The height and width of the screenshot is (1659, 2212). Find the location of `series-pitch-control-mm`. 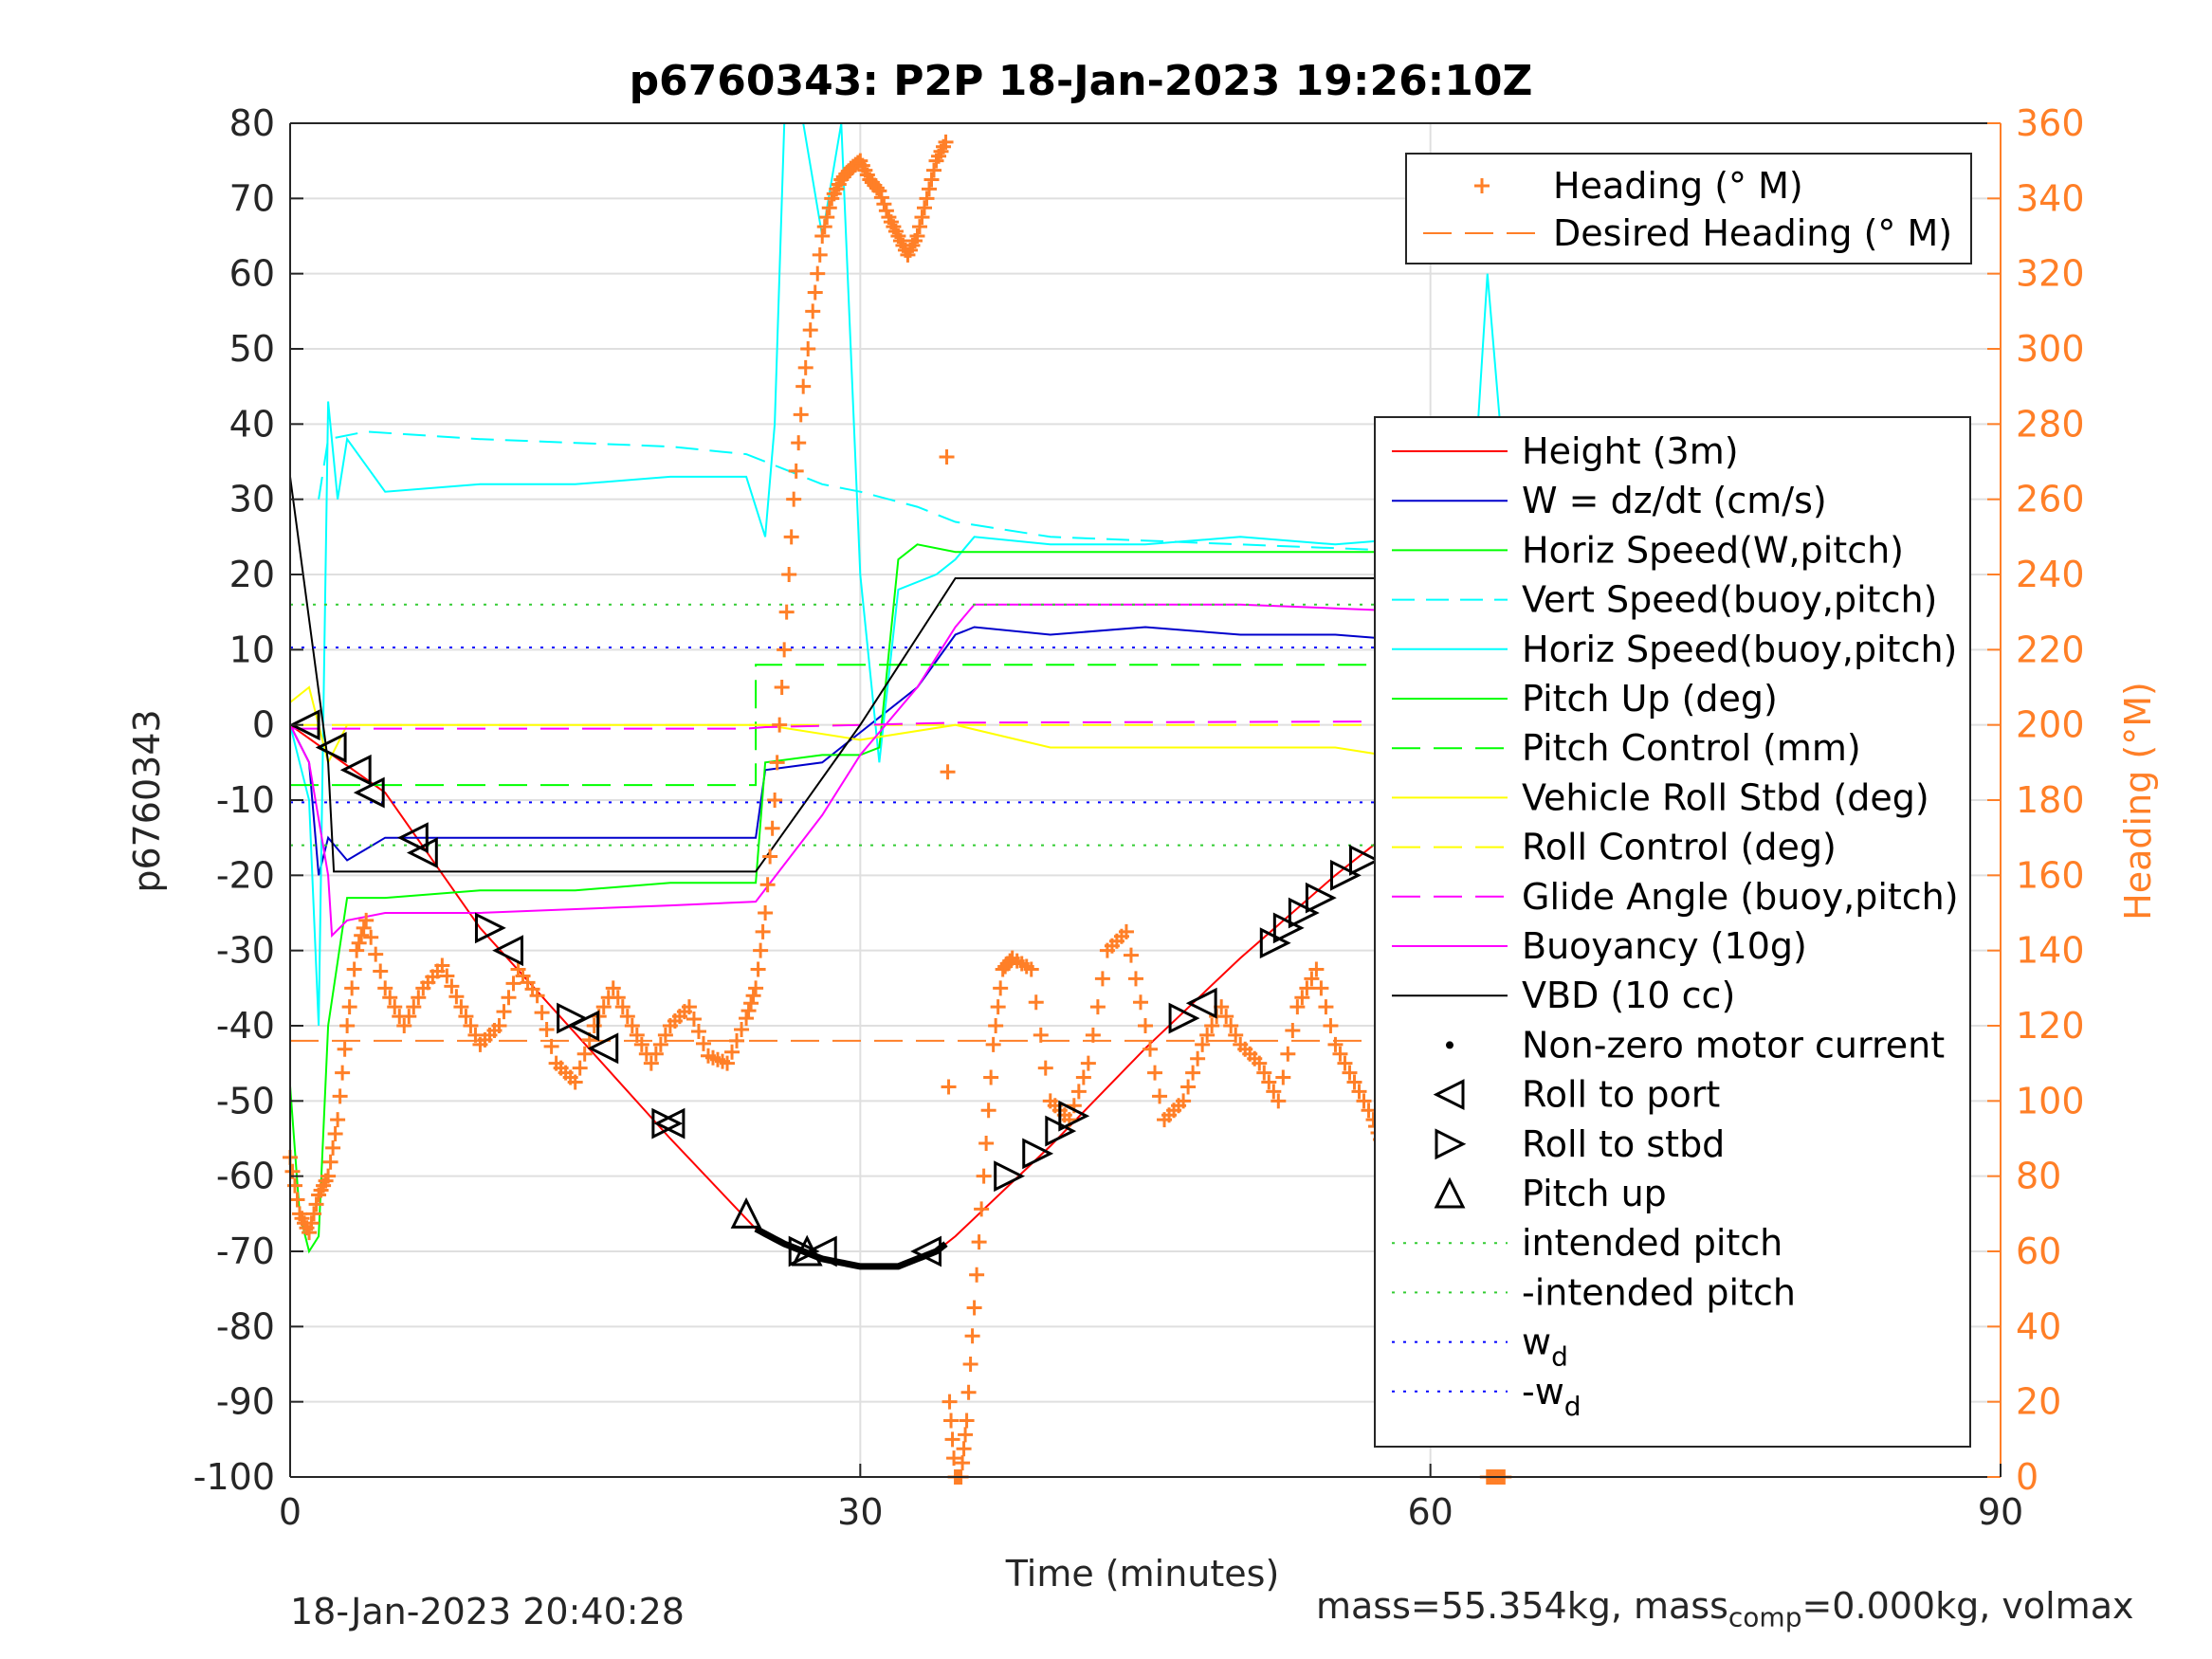

series-pitch-control-mm is located at coordinates (898, 725).